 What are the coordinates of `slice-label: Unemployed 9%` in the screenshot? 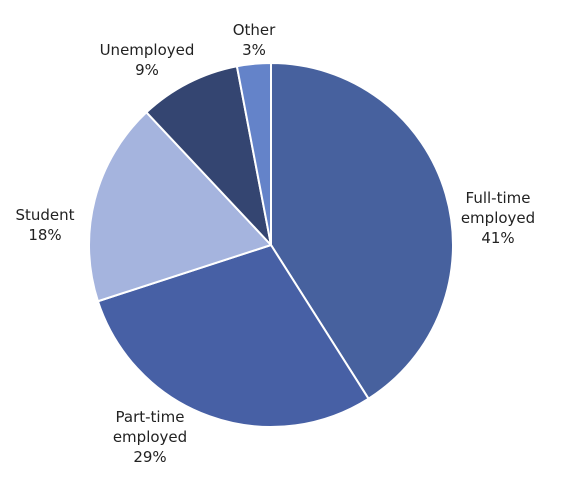 It's located at (147, 60).